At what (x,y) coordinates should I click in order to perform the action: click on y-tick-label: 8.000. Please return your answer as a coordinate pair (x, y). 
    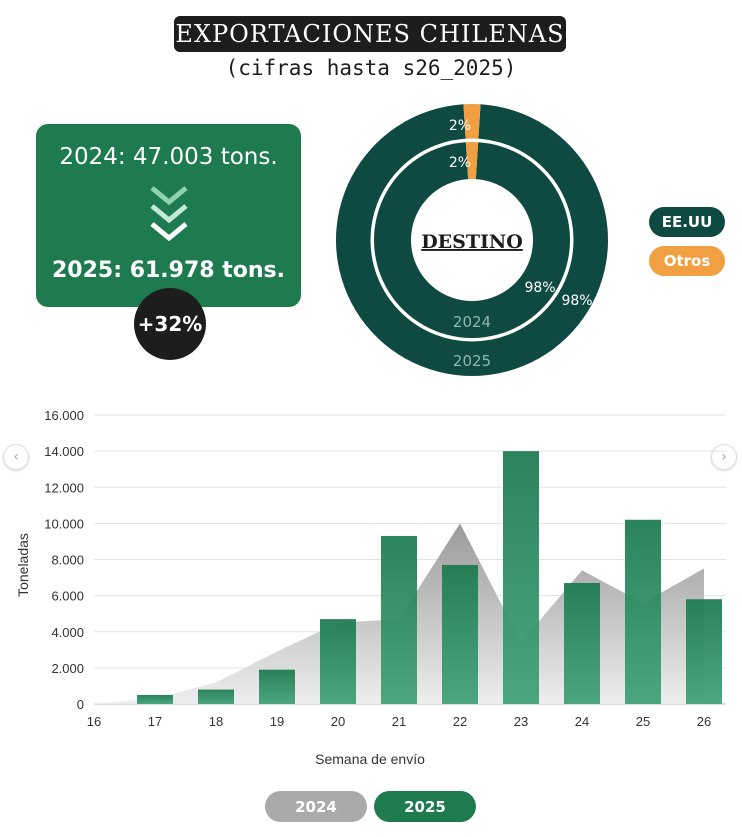
    Looking at the image, I should click on (67, 560).